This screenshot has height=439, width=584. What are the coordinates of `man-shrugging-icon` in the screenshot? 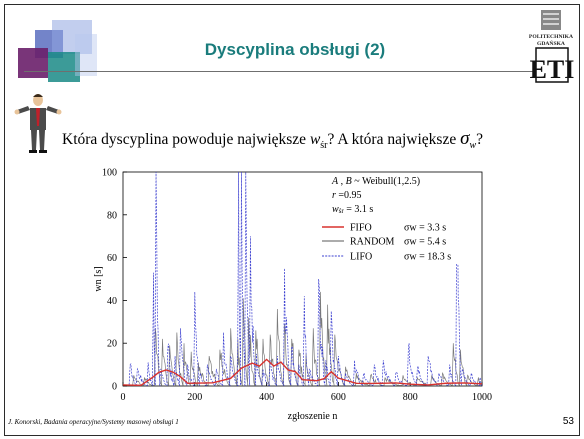 It's located at (38, 123).